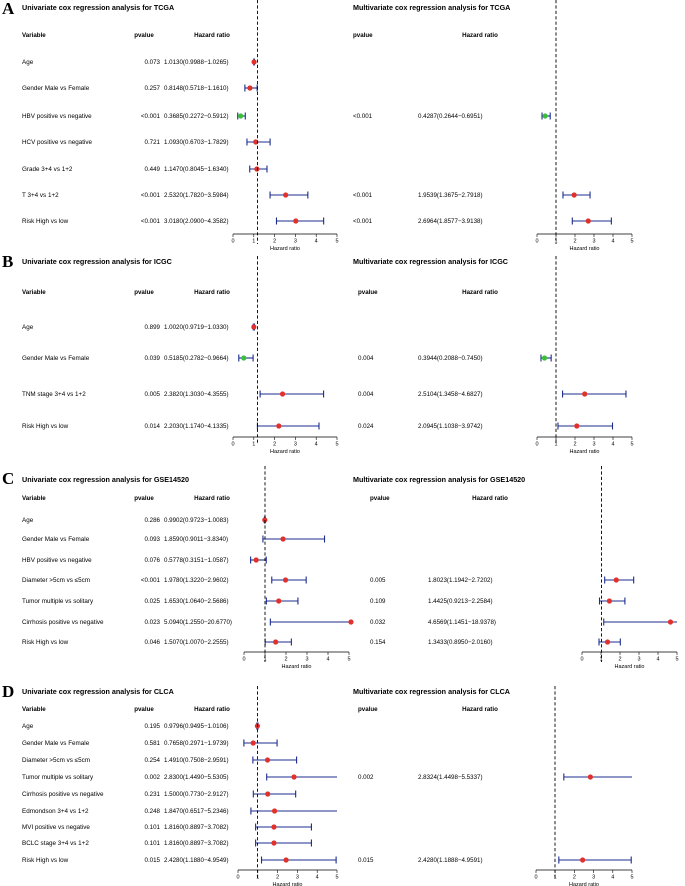  Describe the element at coordinates (153, 88) in the screenshot. I see `row-pvalue: 0.257` at that location.